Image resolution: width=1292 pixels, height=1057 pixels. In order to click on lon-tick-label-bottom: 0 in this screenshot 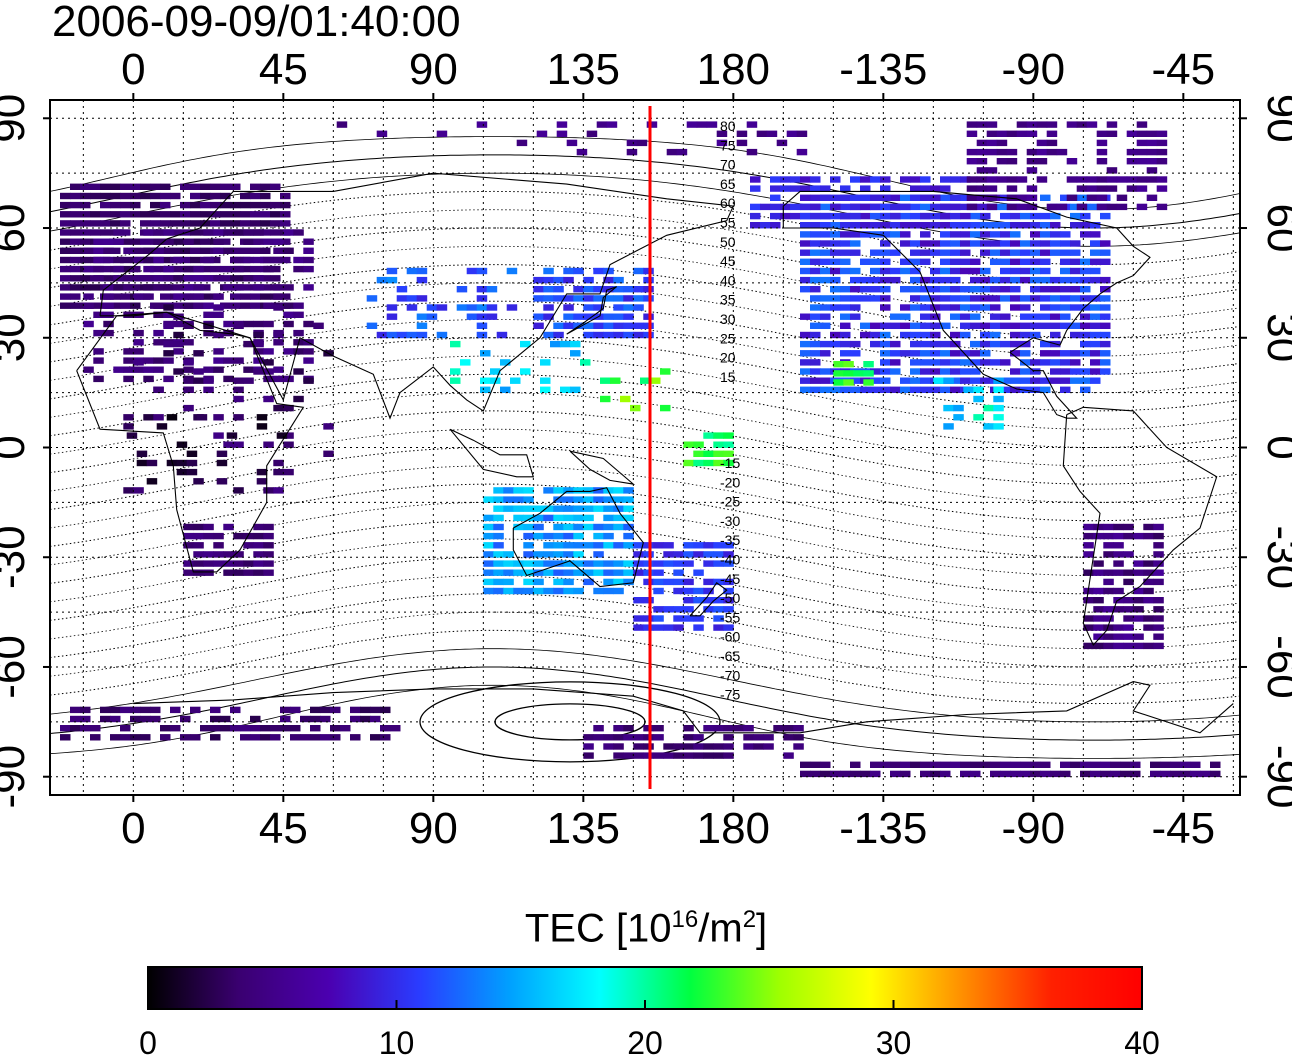, I will do `click(133, 828)`.